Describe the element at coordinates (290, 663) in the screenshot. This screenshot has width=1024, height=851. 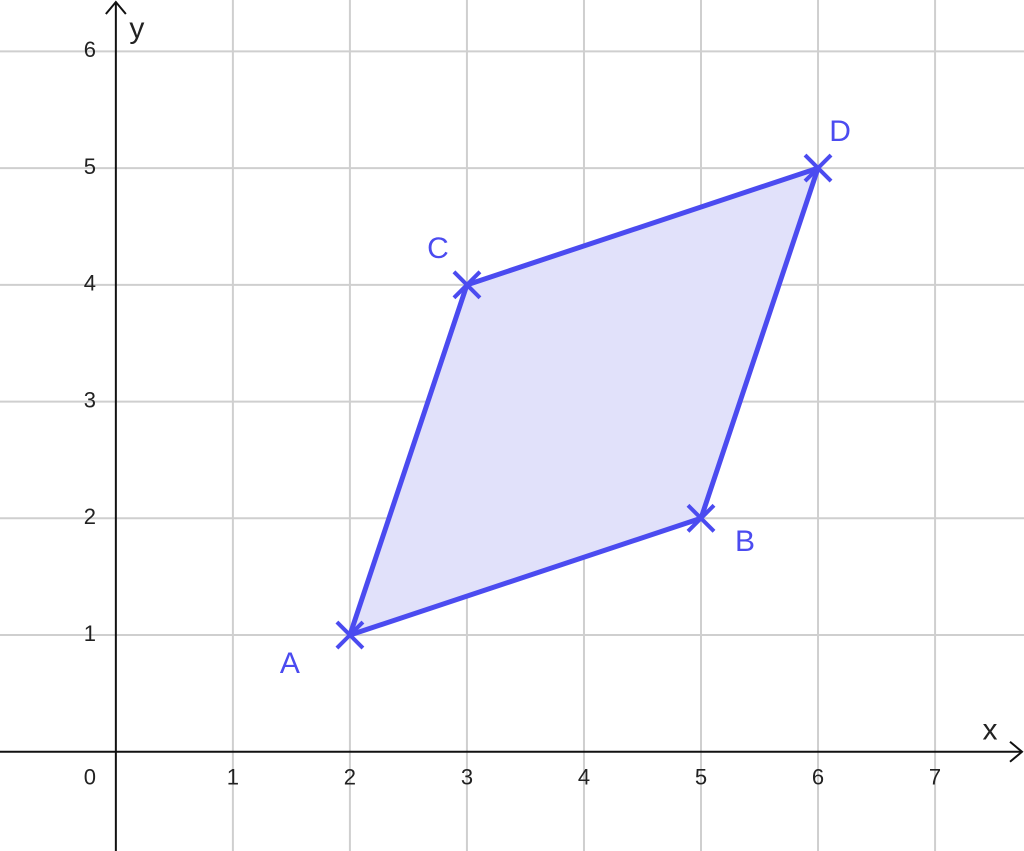
I see `point-label: A` at that location.